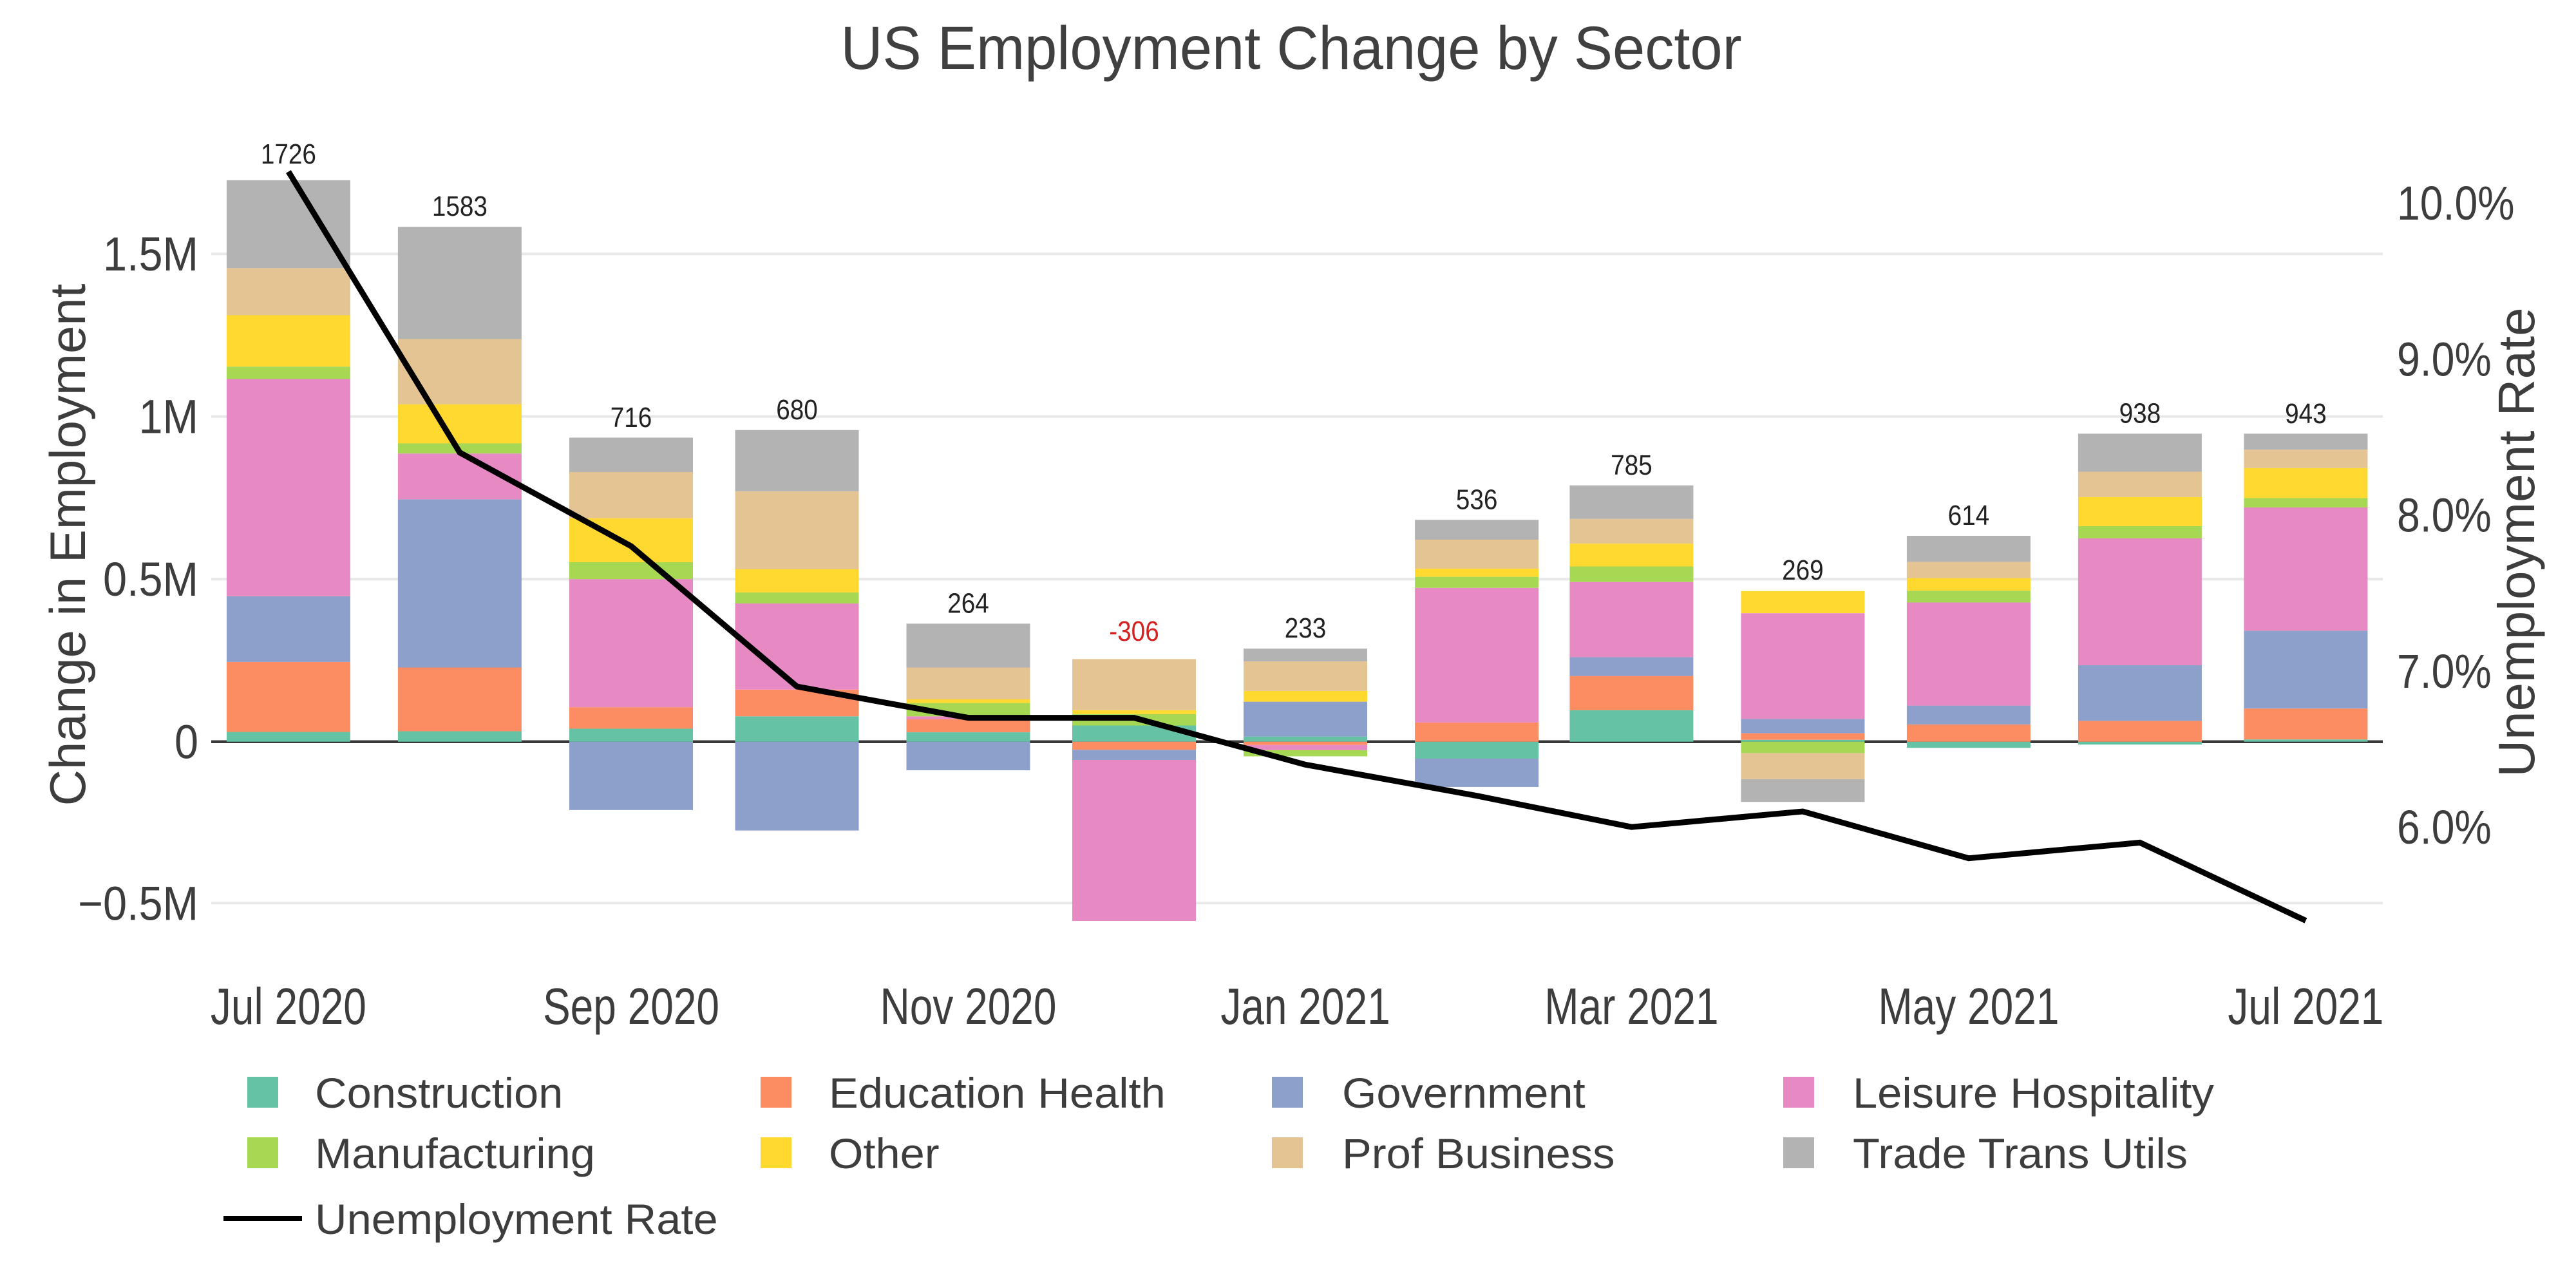 This screenshot has height=1288, width=2576. What do you see at coordinates (151, 579) in the screenshot?
I see `svg-text: 0.5M` at bounding box center [151, 579].